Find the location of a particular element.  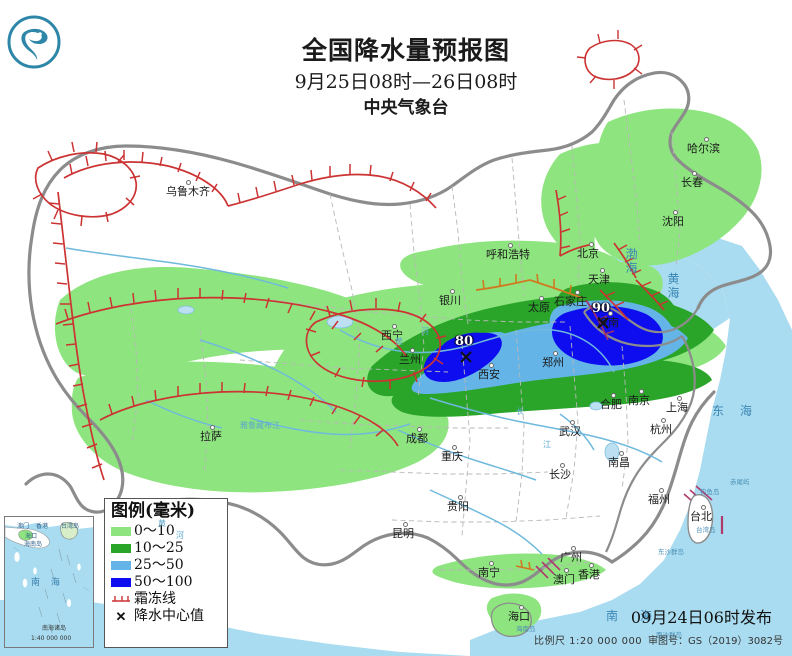

river-label-yellow-1: 黄 is located at coordinates (399, 341).